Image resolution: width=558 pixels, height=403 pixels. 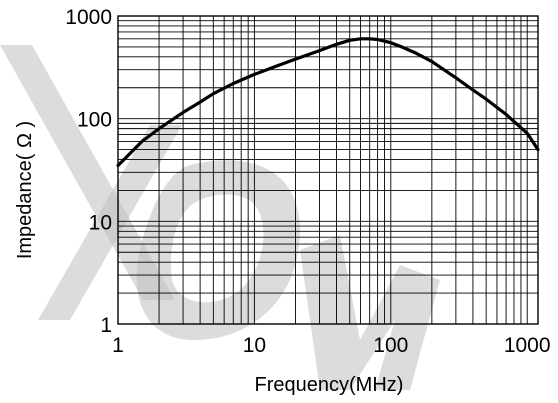 What do you see at coordinates (254, 345) in the screenshot?
I see `x-tick-label: 10` at bounding box center [254, 345].